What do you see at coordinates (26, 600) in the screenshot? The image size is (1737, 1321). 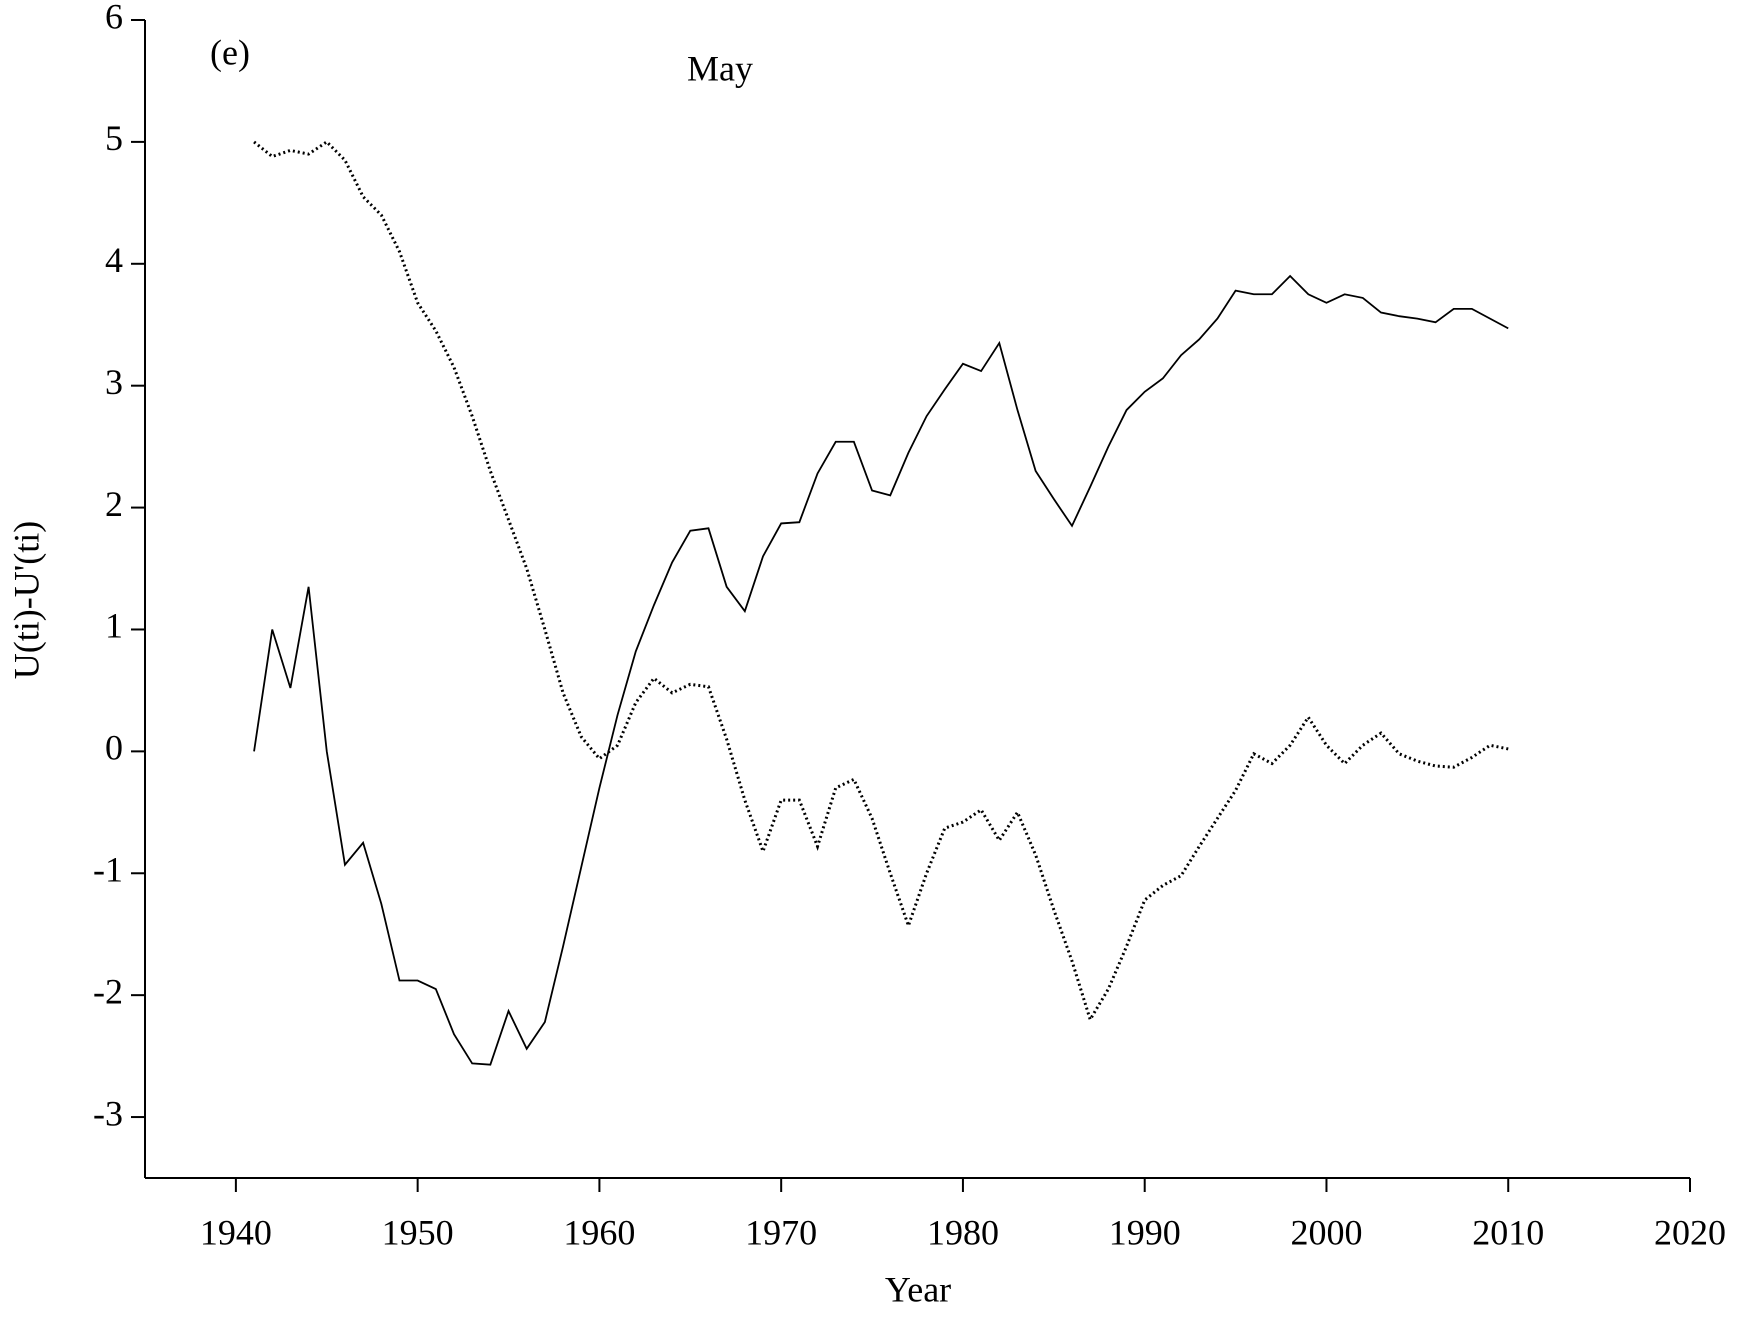 I see `y-axis-label: U(ti)-U'(ti)` at bounding box center [26, 600].